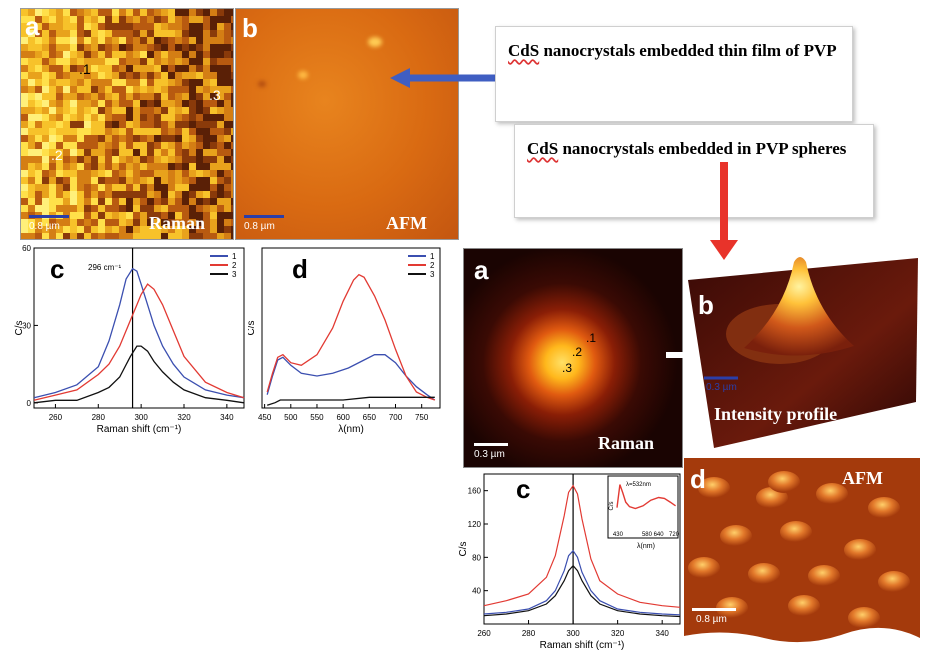 The height and width of the screenshot is (661, 931). Describe the element at coordinates (139, 328) in the screenshot. I see `plot-frame` at that location.